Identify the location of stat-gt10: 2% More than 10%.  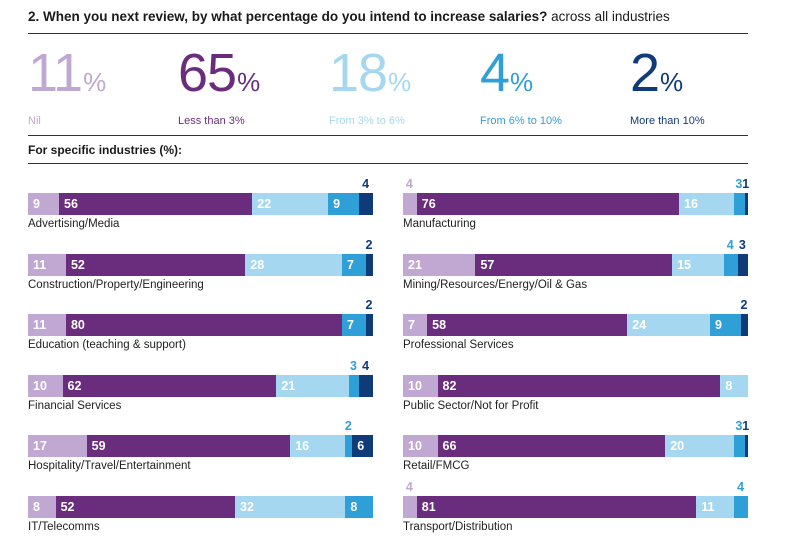
(667, 84).